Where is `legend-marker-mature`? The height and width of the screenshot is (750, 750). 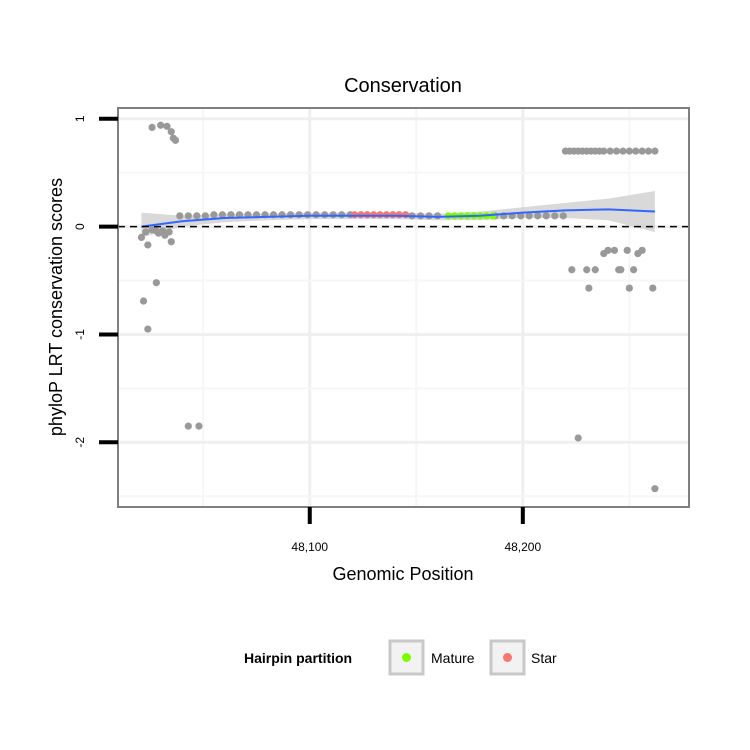 legend-marker-mature is located at coordinates (406, 657).